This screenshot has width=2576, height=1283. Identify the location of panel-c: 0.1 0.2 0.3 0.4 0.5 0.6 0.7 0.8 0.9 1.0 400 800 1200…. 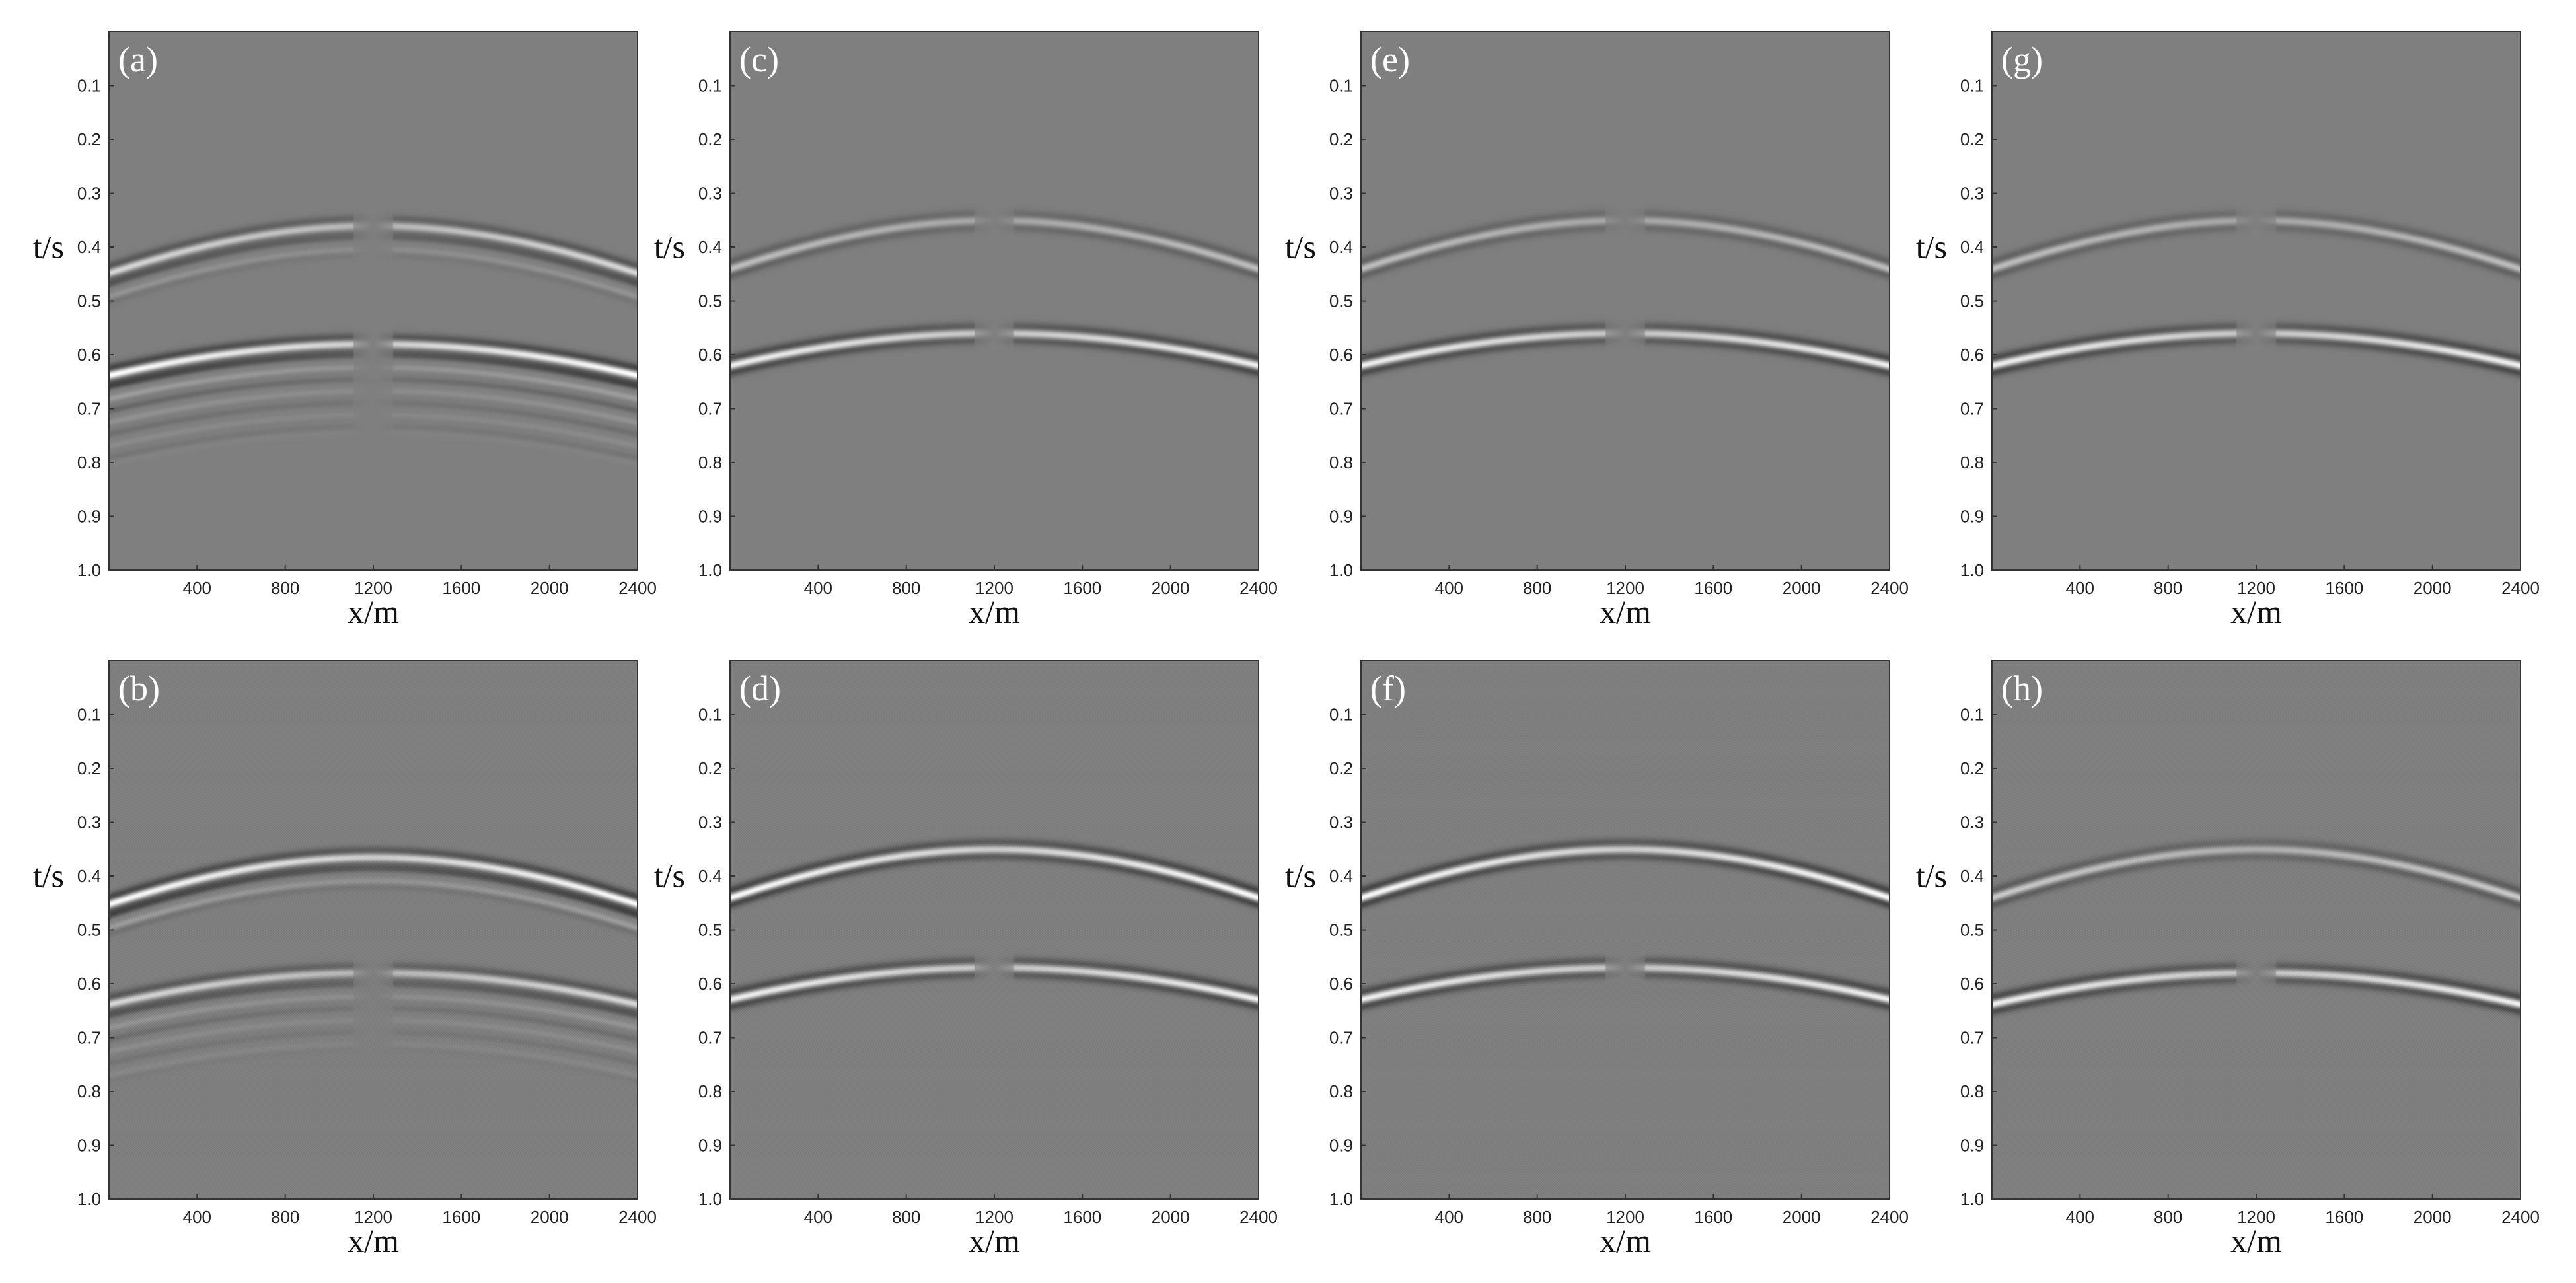
(966, 330).